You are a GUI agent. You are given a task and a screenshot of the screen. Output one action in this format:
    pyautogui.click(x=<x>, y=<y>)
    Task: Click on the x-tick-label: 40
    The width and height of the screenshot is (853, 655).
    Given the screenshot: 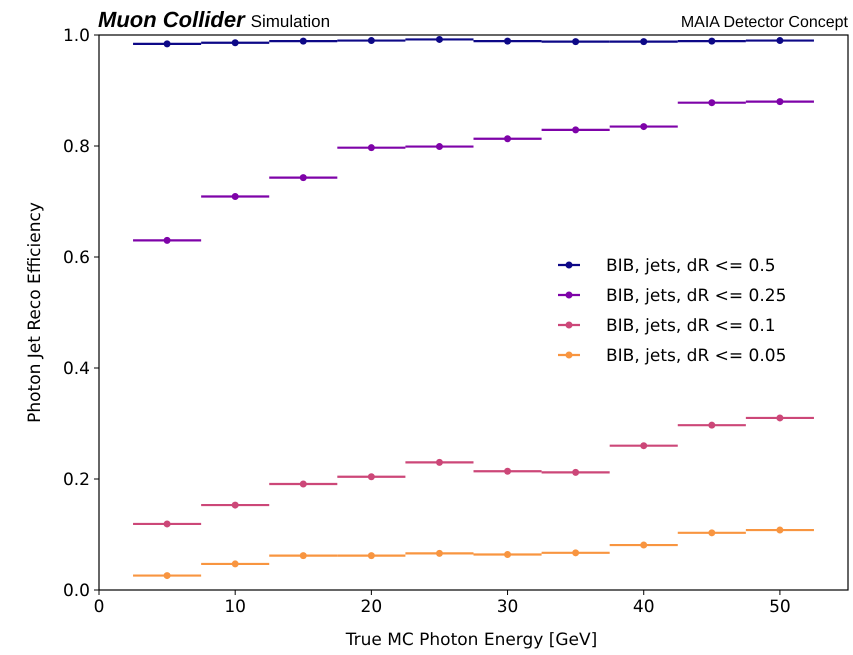 What is the action you would take?
    pyautogui.click(x=643, y=607)
    